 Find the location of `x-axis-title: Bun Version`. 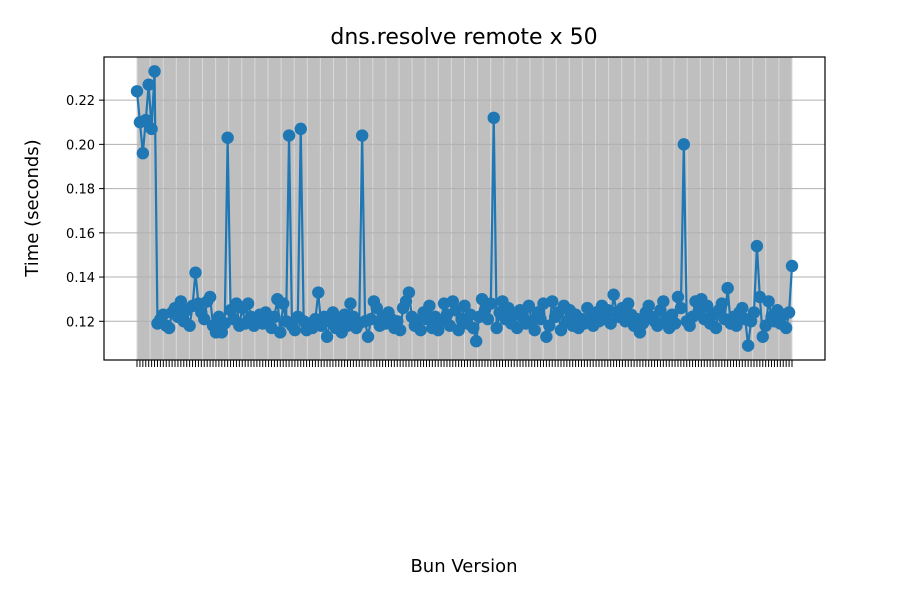

x-axis-title: Bun Version is located at coordinates (463, 566).